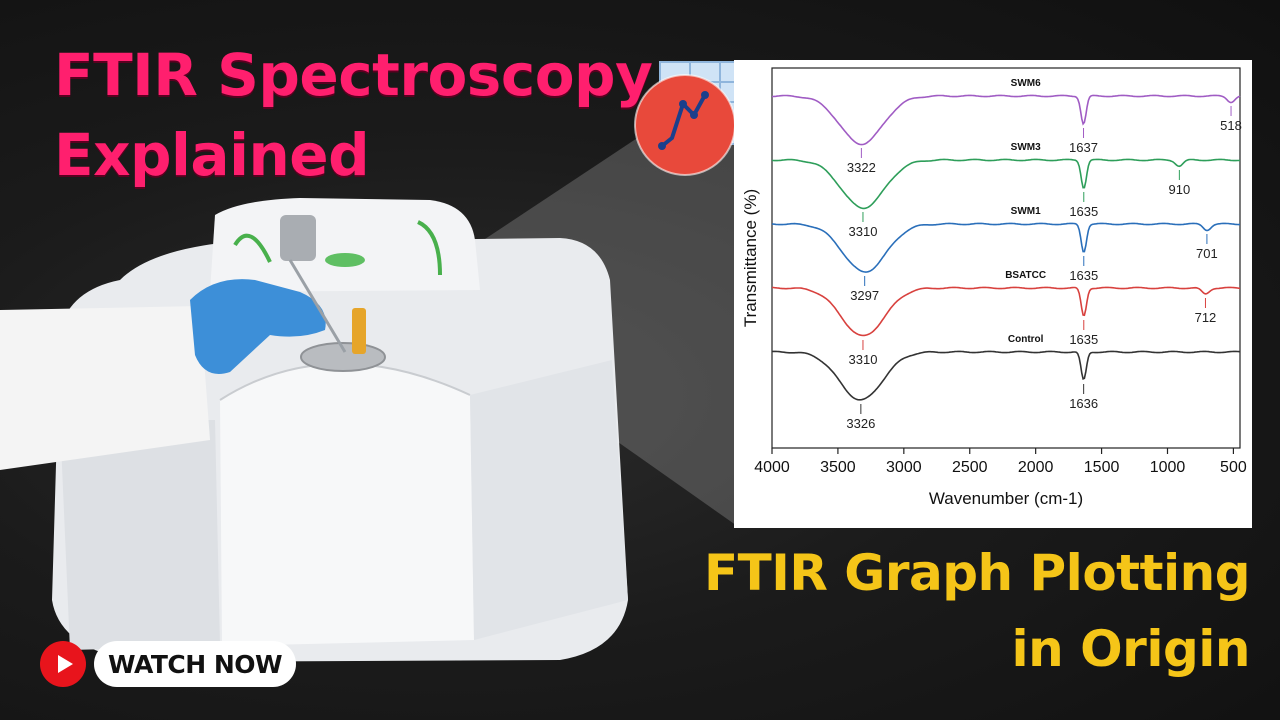 This screenshot has width=1280, height=720. I want to click on series-name-label: SWM1, so click(1026, 211).